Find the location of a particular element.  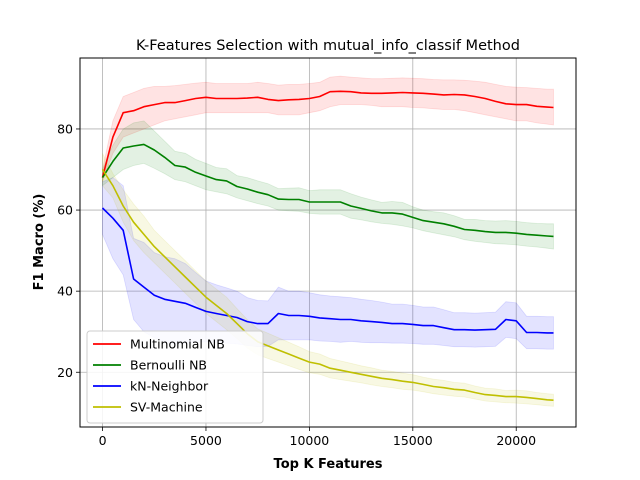

y-tick-label: 20 is located at coordinates (65, 372).